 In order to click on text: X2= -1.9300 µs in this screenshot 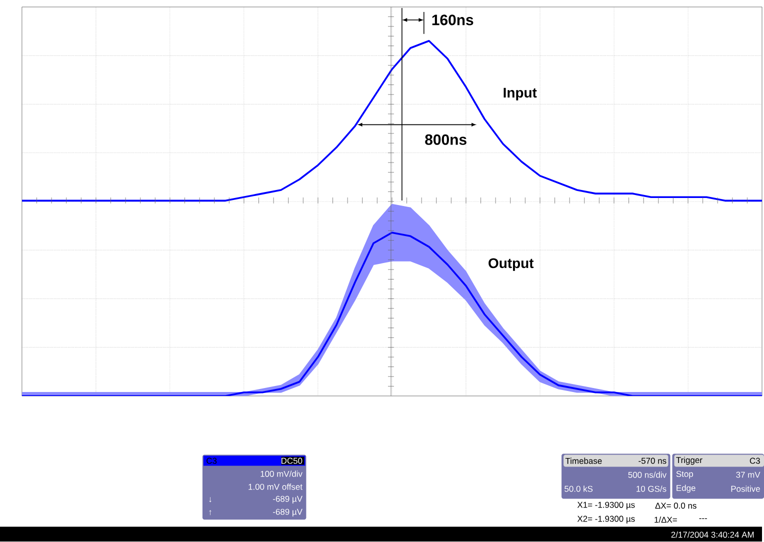, I will do `click(606, 520)`.